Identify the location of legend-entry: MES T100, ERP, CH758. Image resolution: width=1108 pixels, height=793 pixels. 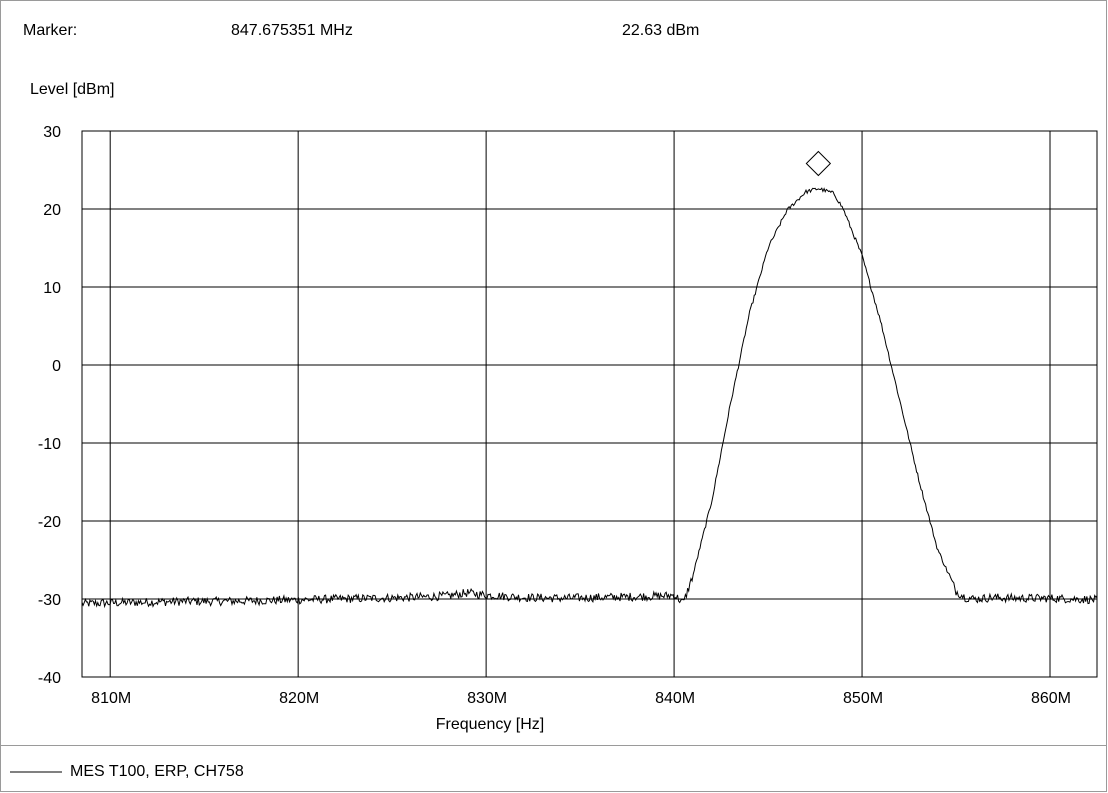
(157, 771).